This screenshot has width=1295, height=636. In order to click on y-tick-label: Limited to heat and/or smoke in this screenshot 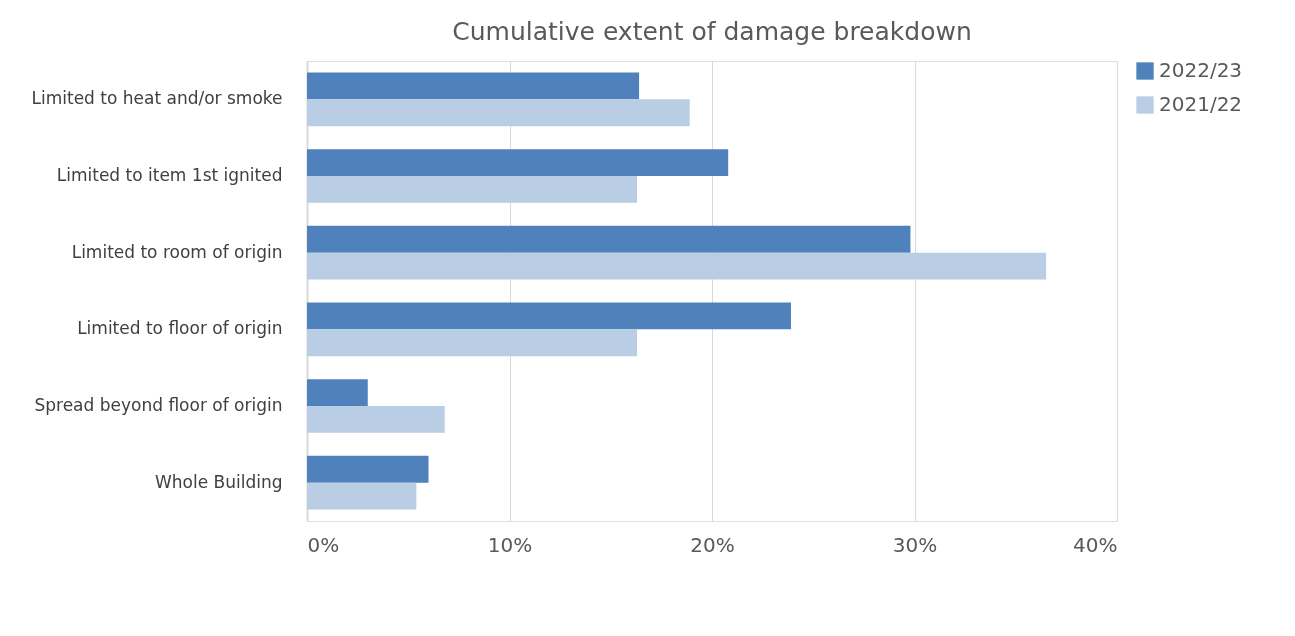, I will do `click(157, 98)`.